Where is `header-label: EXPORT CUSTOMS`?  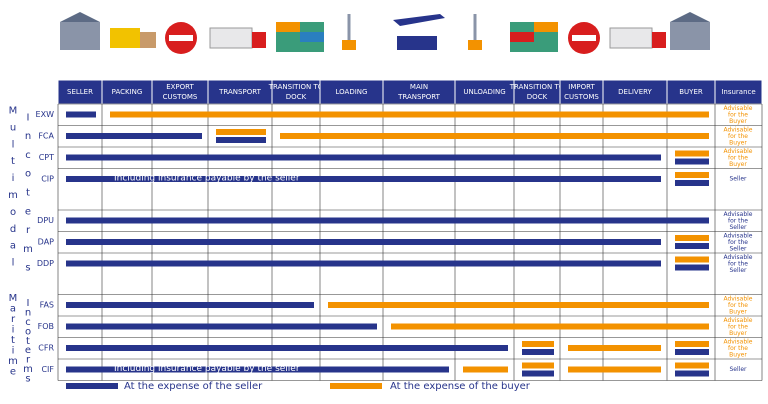 header-label: EXPORT CUSTOMS is located at coordinates (180, 92).